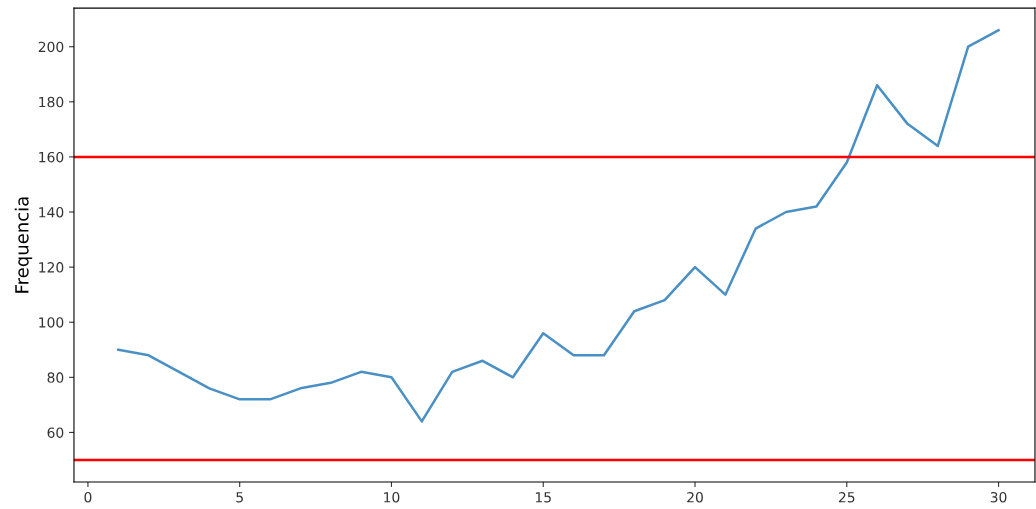 This screenshot has width=1036, height=509. What do you see at coordinates (55, 432) in the screenshot?
I see `y-tick-label: 60` at bounding box center [55, 432].